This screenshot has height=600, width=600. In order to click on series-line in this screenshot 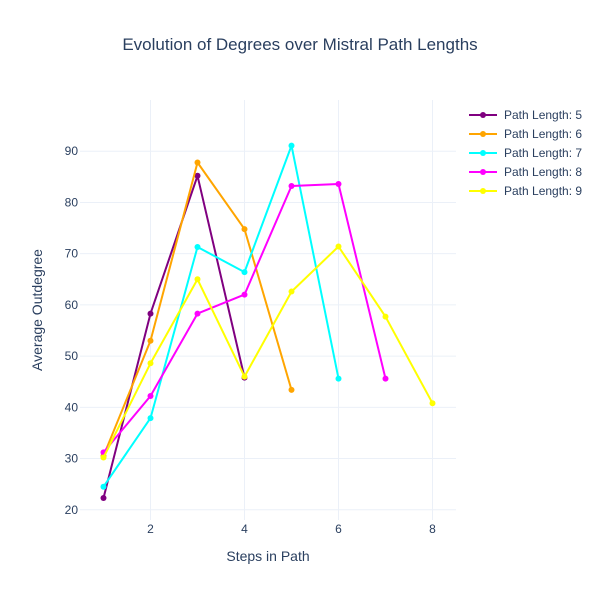, I will do `click(174, 336)`.